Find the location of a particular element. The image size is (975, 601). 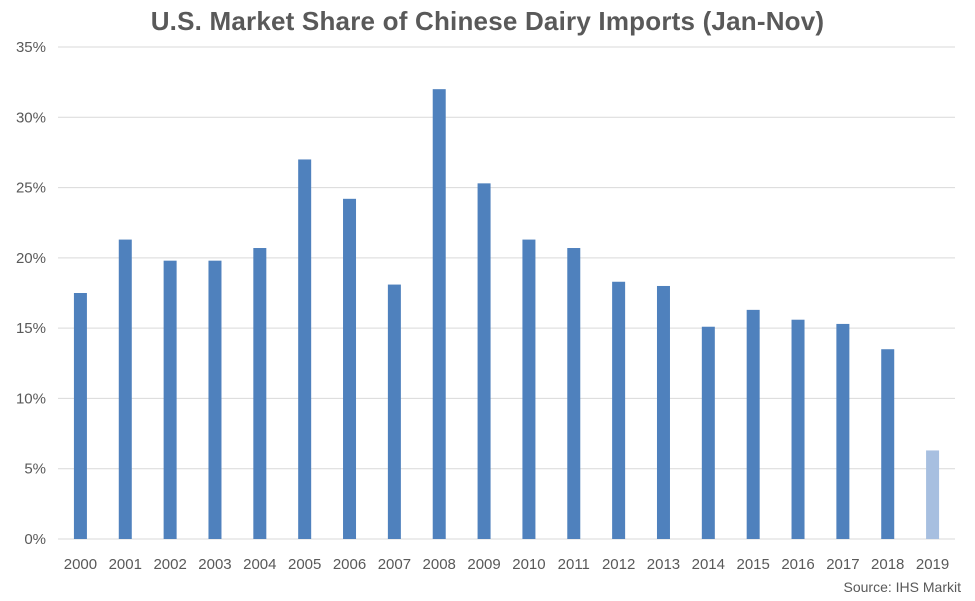

y-tick-label: 35% is located at coordinates (31, 47).